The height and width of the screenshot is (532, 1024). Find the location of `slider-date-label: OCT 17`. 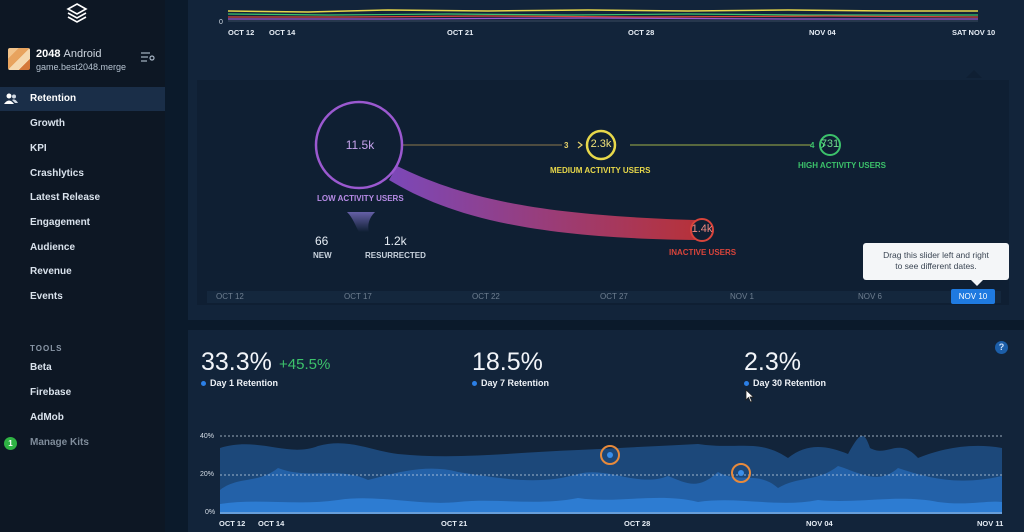

slider-date-label: OCT 17 is located at coordinates (358, 296).